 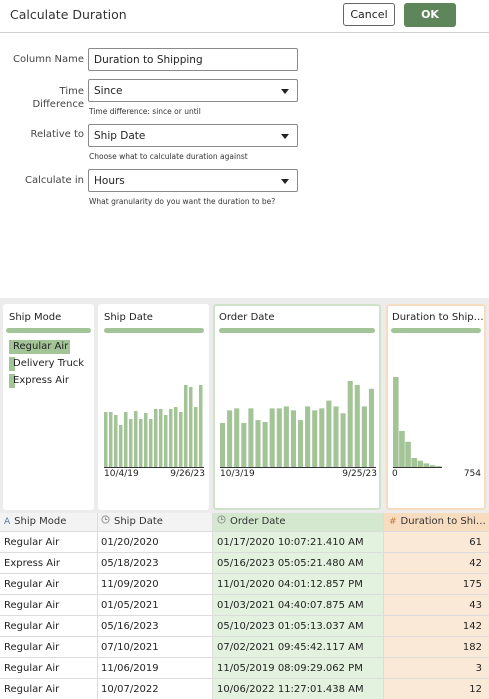 I want to click on table-cell-order-date: 05/10/2023 01:05:13.037 AM, so click(x=290, y=626).